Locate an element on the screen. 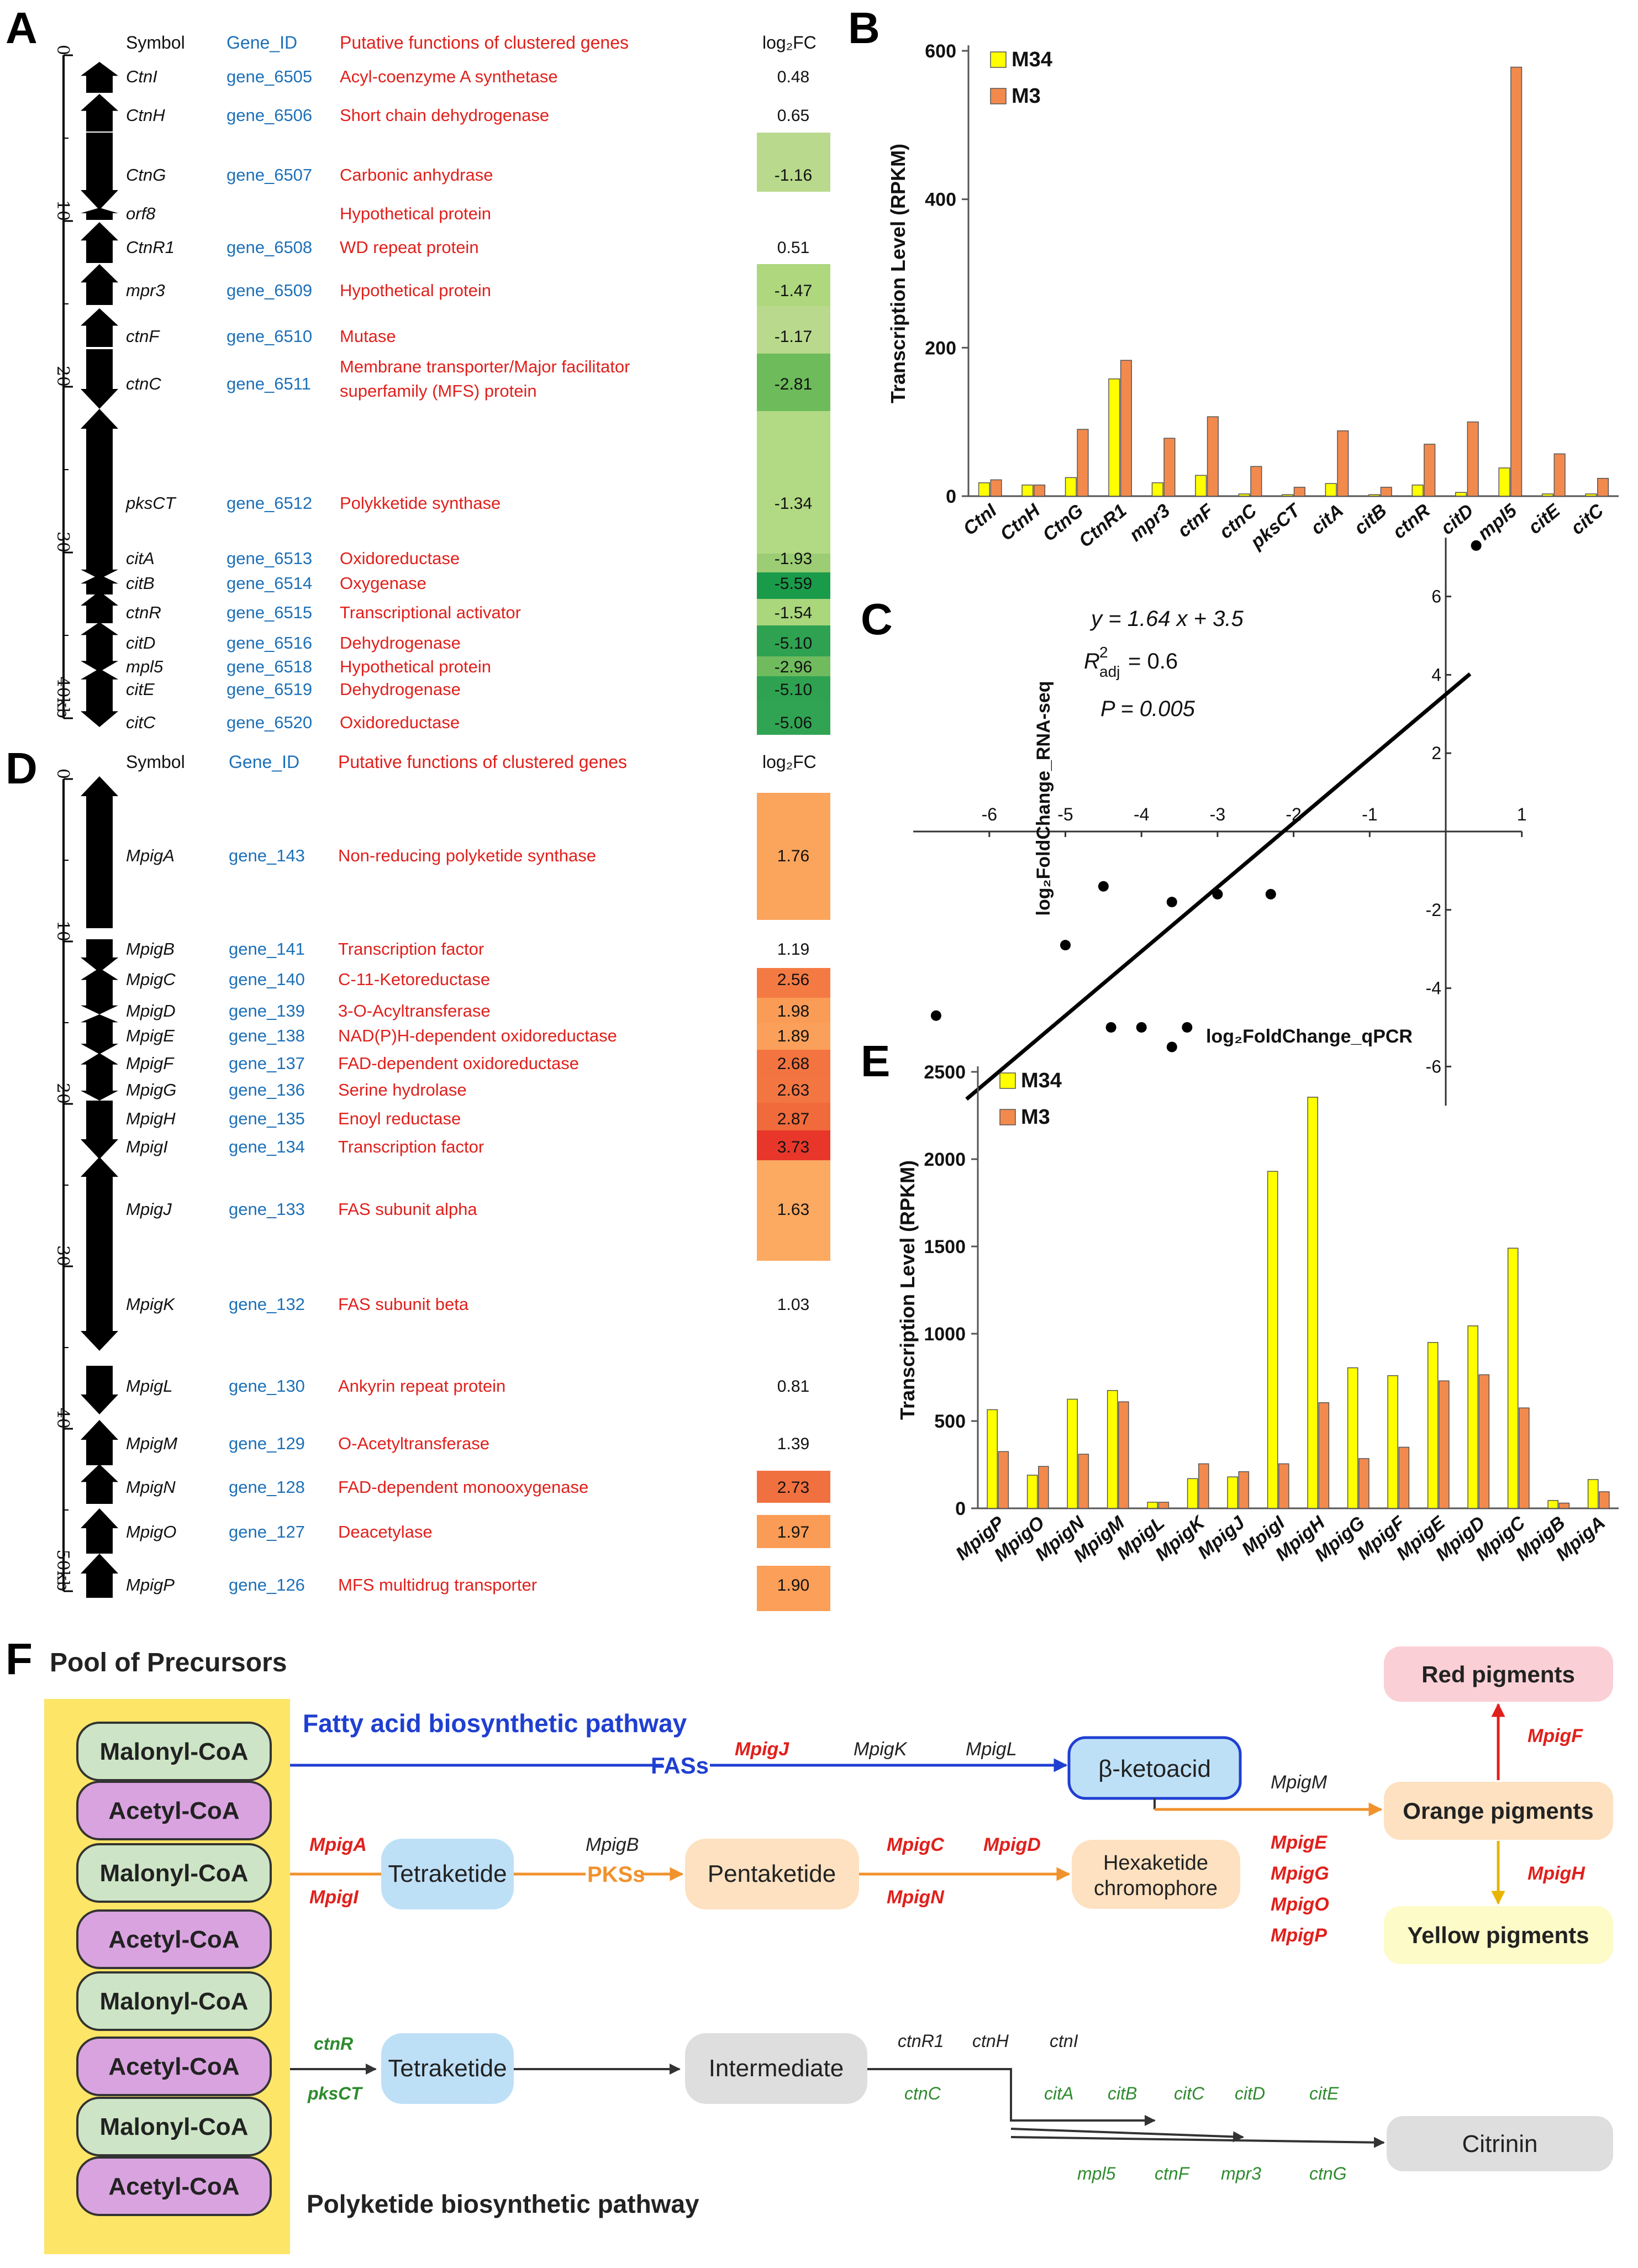 The width and height of the screenshot is (1638, 2268). gene-function: Oxidoreductase is located at coordinates (400, 558).